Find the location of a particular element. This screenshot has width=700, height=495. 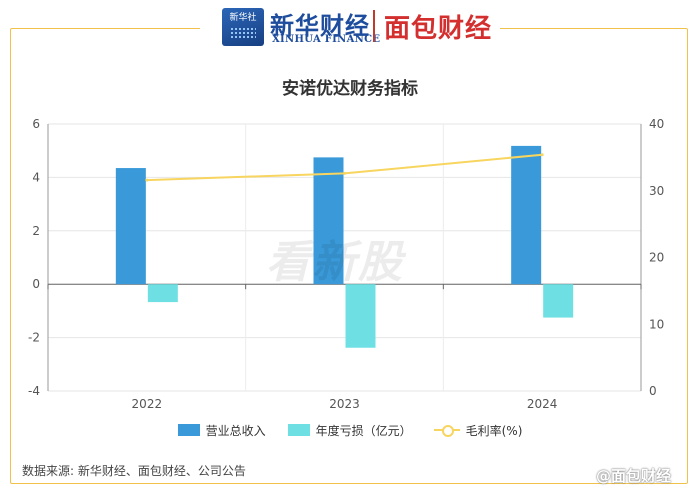

y-left-tick-label: 6 is located at coordinates (36, 124).